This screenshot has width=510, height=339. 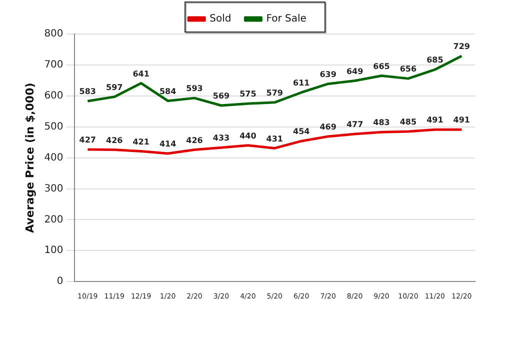 What do you see at coordinates (408, 69) in the screenshot?
I see `data-label: 656` at bounding box center [408, 69].